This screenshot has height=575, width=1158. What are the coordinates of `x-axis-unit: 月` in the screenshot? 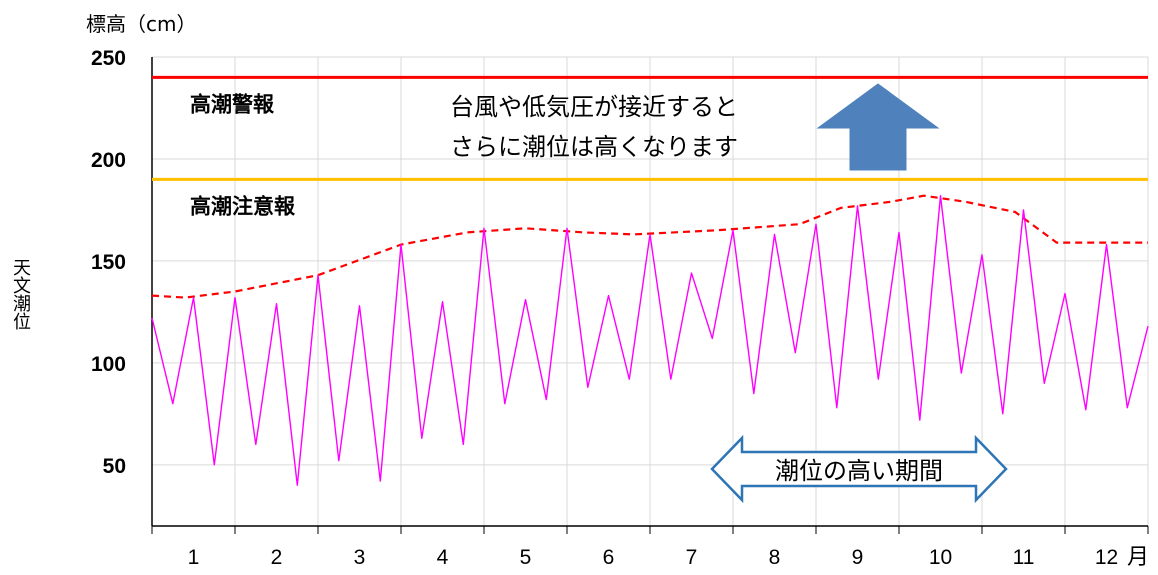 It's located at (1138, 556).